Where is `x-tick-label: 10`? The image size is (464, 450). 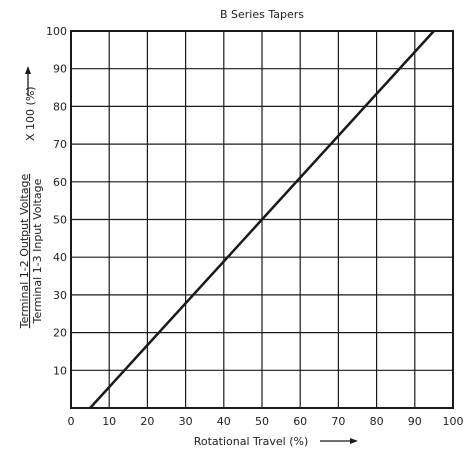 x-tick-label: 10 is located at coordinates (109, 421).